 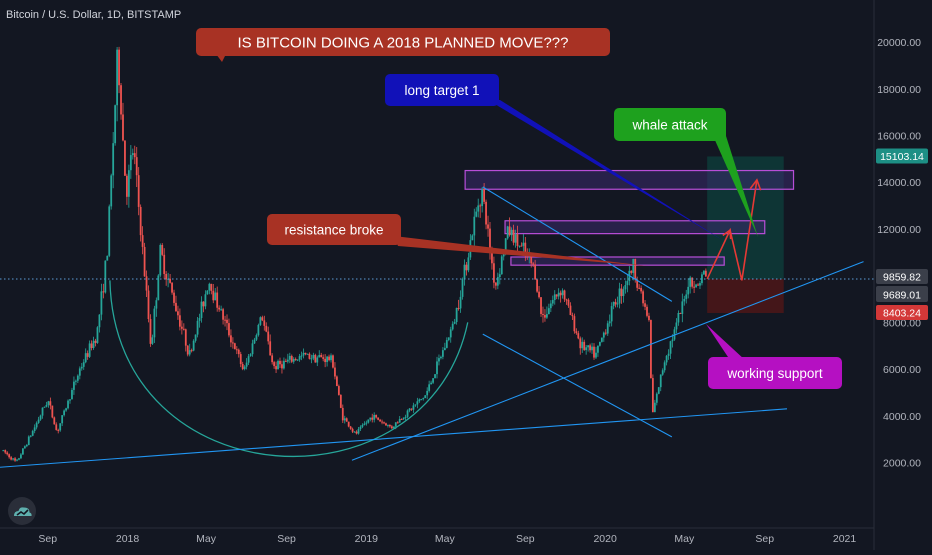 What do you see at coordinates (845, 539) in the screenshot?
I see `x-tick-label: 2021` at bounding box center [845, 539].